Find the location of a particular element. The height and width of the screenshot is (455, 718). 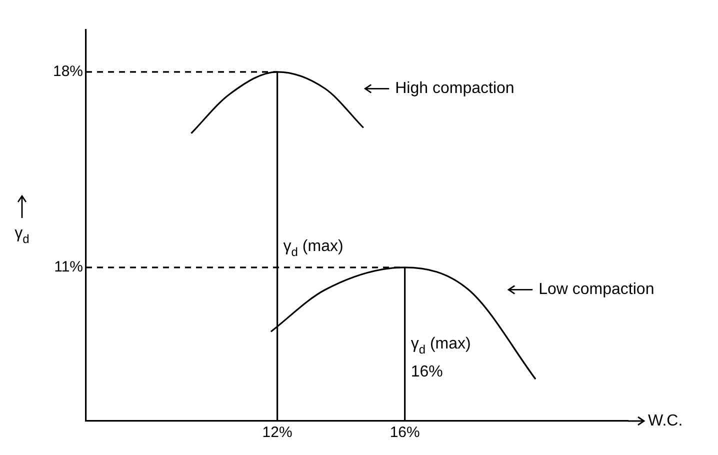

x-axis-title: W.C. is located at coordinates (665, 421).